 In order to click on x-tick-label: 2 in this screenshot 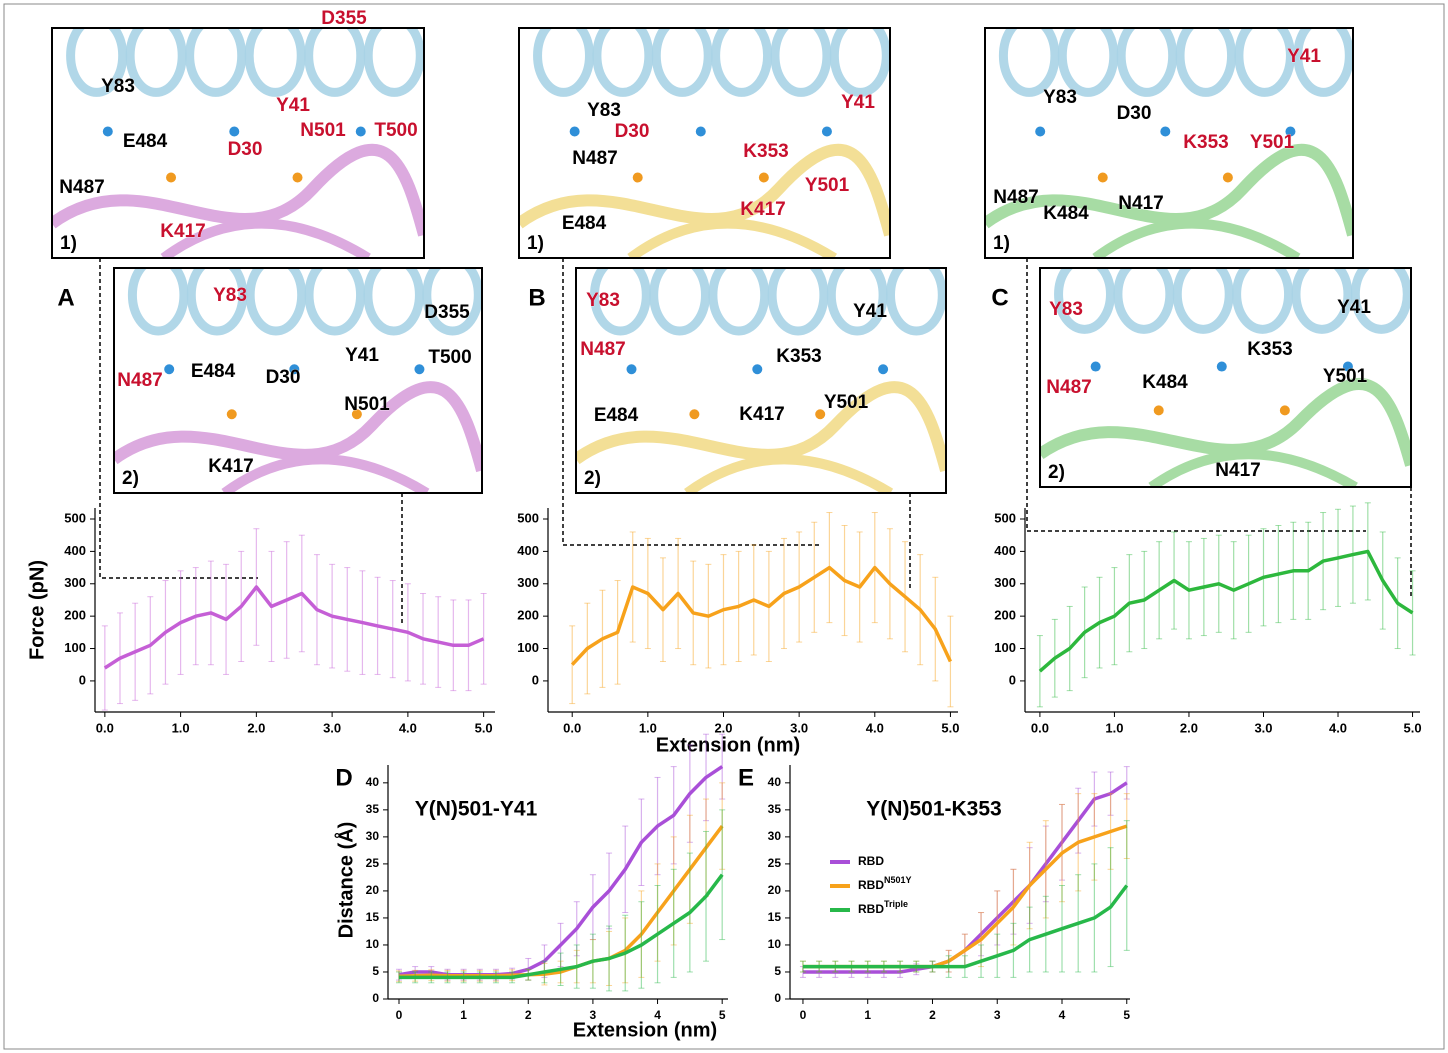, I will do `click(932, 1015)`.